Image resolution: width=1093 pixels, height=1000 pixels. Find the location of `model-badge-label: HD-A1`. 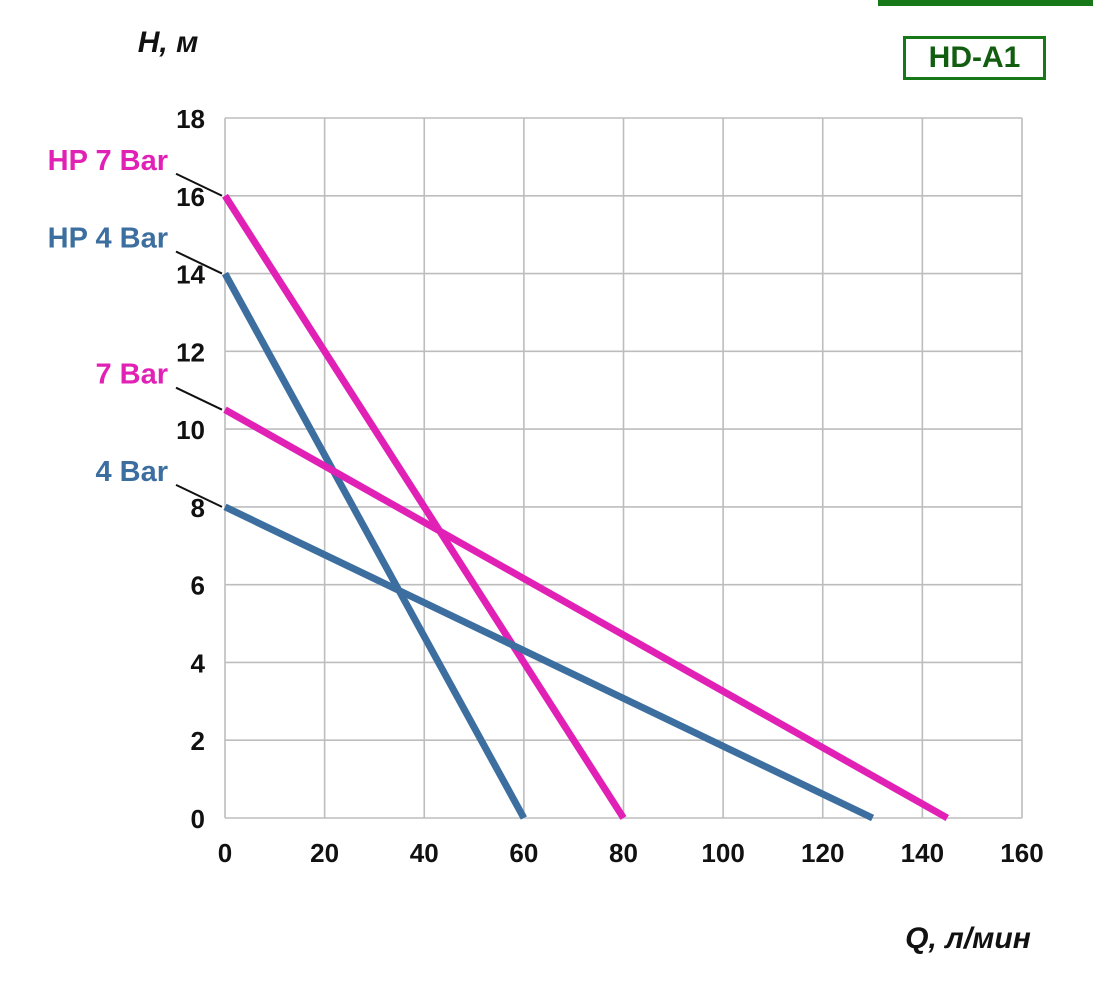

model-badge-label: HD-A1 is located at coordinates (974, 57).